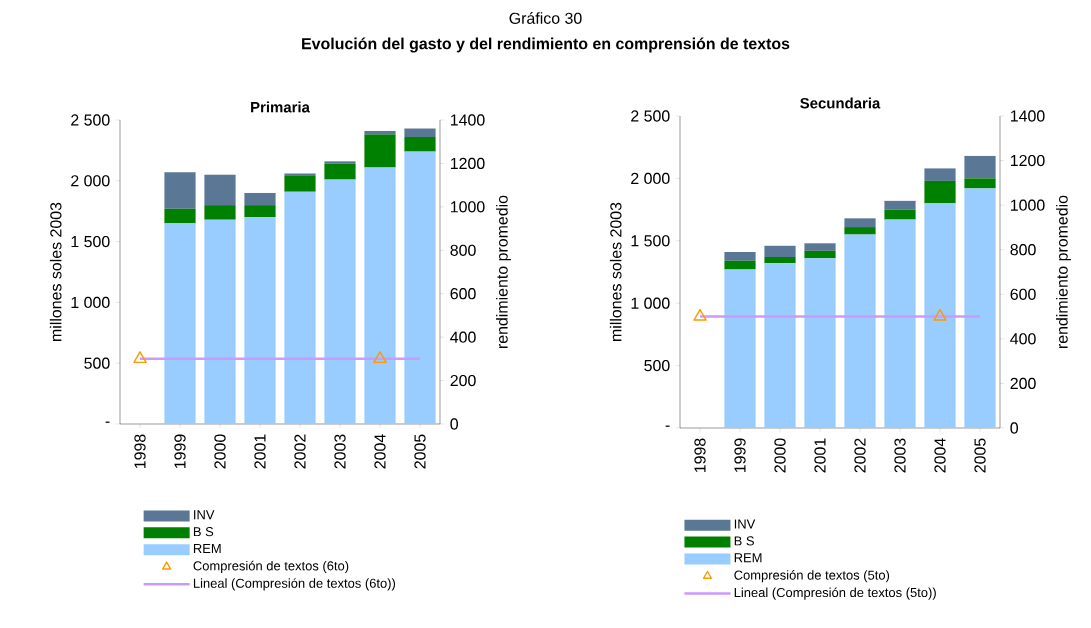 The image size is (1091, 628). Describe the element at coordinates (294, 584) in the screenshot. I see `legend-label: Lineal (Compresión de textos (6to))` at that location.